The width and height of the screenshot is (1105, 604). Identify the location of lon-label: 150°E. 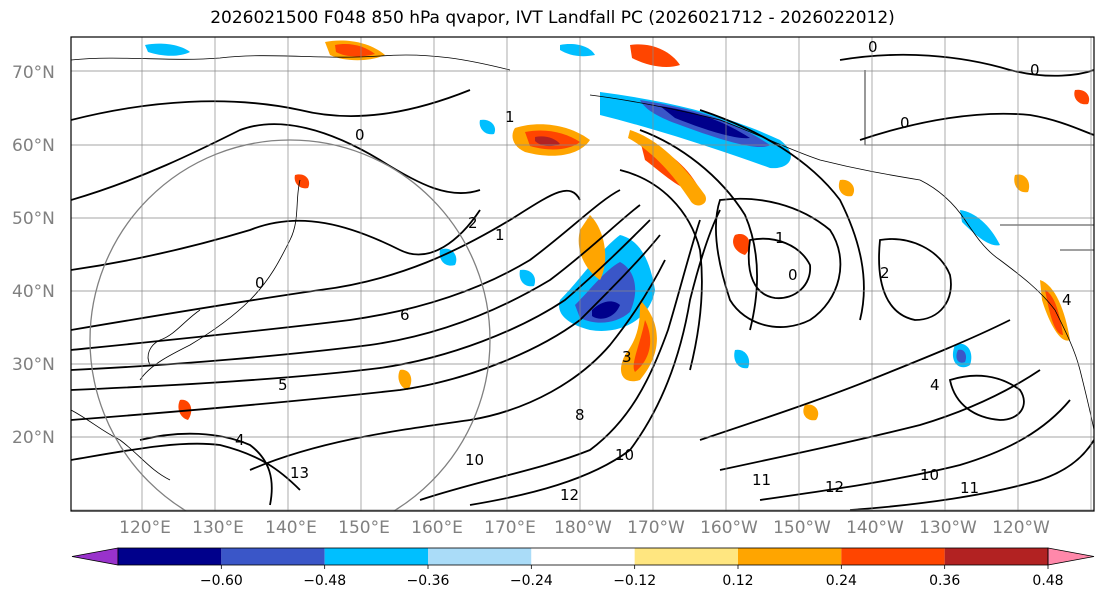
(364, 528).